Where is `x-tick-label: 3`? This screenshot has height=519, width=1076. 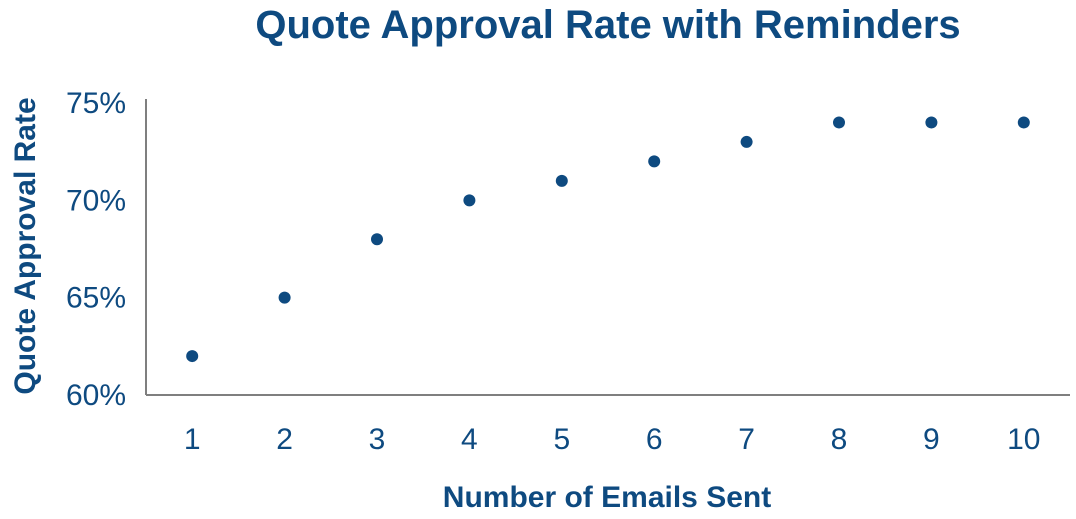
x-tick-label: 3 is located at coordinates (377, 439).